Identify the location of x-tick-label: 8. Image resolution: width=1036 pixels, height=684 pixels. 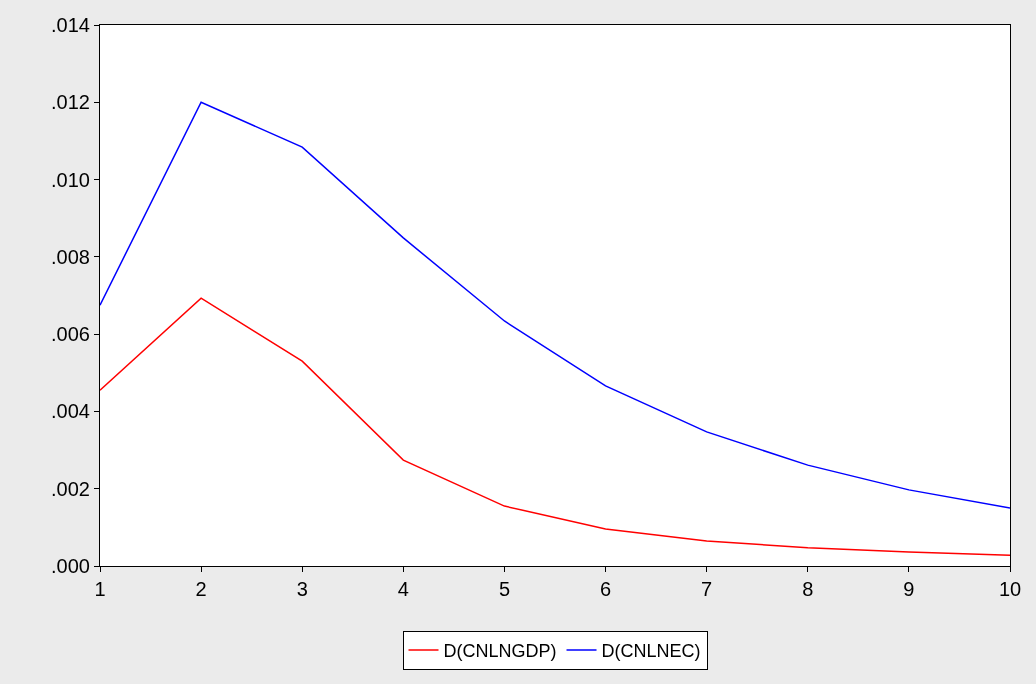
(808, 589).